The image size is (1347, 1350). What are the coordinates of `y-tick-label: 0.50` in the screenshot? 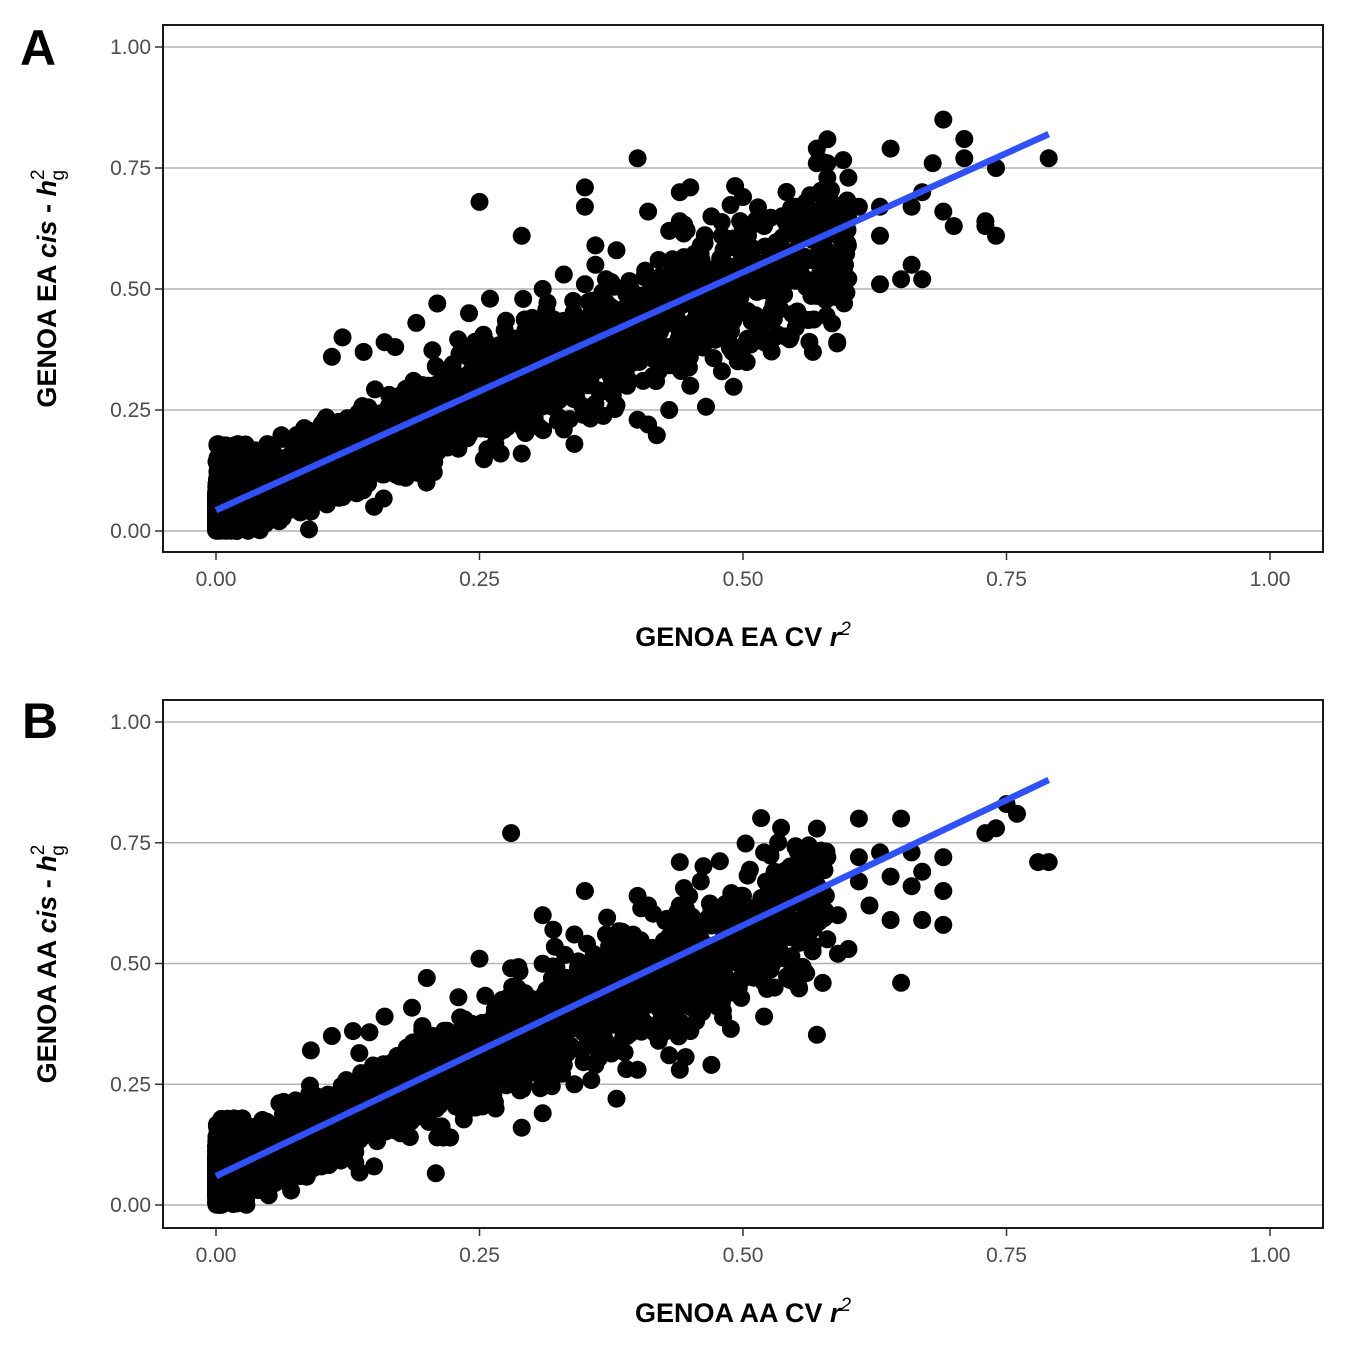 It's located at (130, 964).